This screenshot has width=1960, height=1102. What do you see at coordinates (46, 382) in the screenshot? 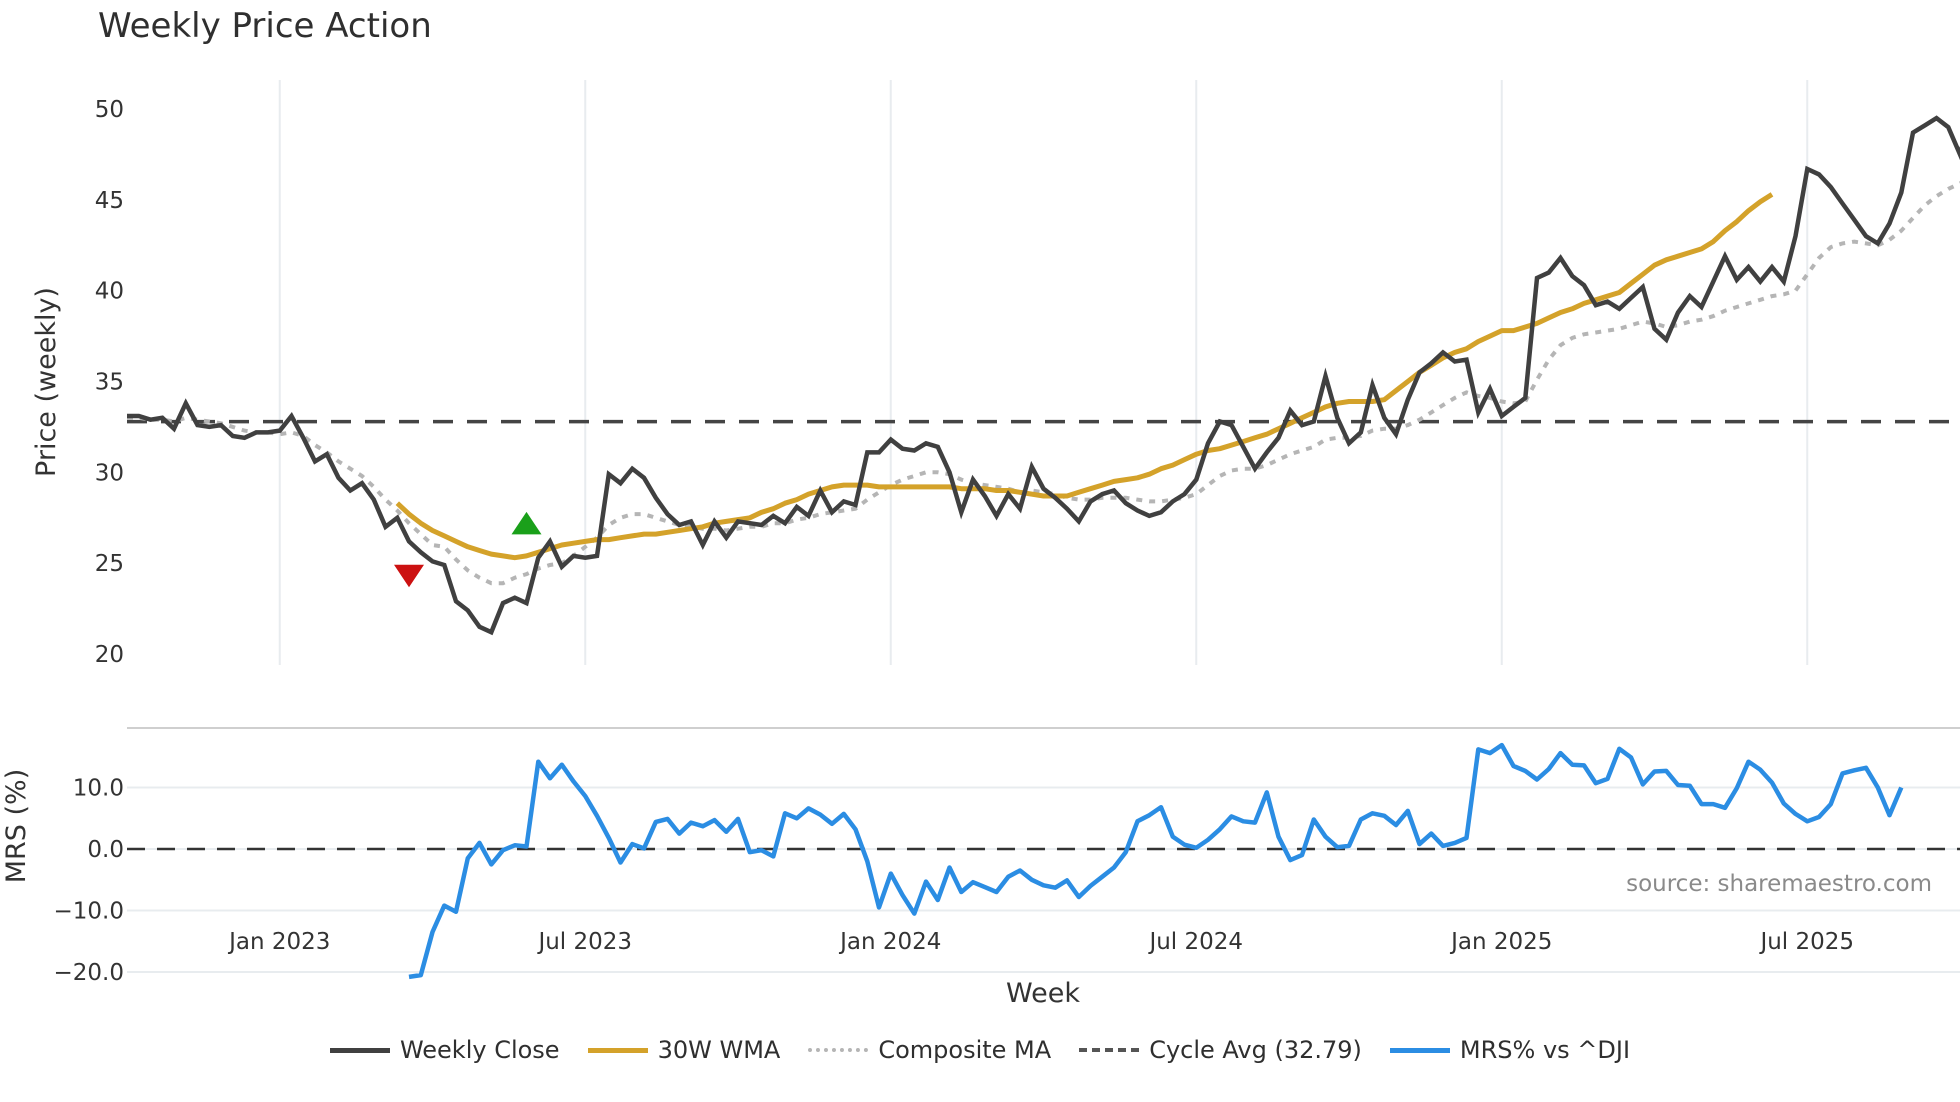
I see `price-y-axis-title: Price (weekly)` at bounding box center [46, 382].